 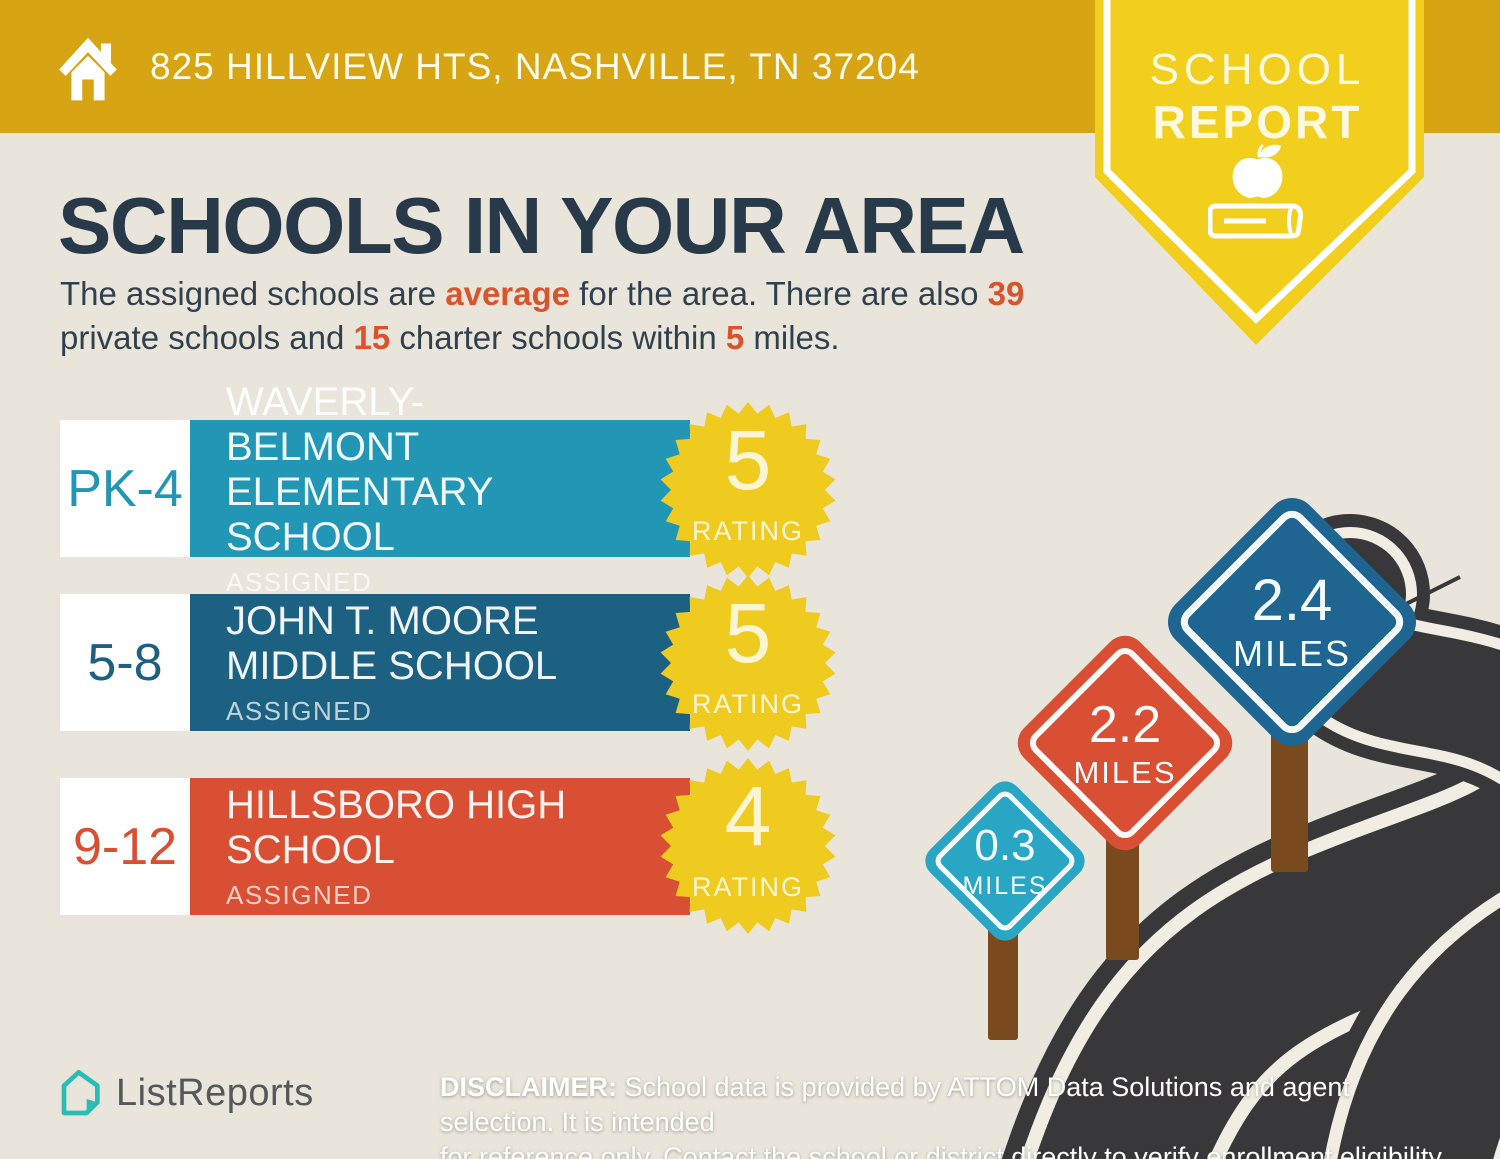 What do you see at coordinates (1255, 221) in the screenshot?
I see `book-icon` at bounding box center [1255, 221].